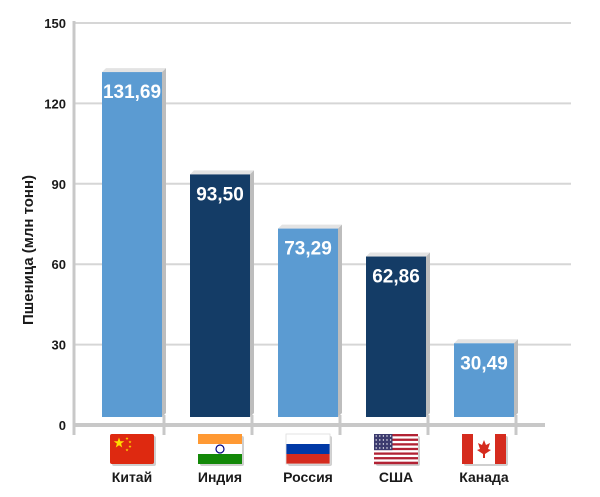  I want to click on russia-flag-icon, so click(308, 449).